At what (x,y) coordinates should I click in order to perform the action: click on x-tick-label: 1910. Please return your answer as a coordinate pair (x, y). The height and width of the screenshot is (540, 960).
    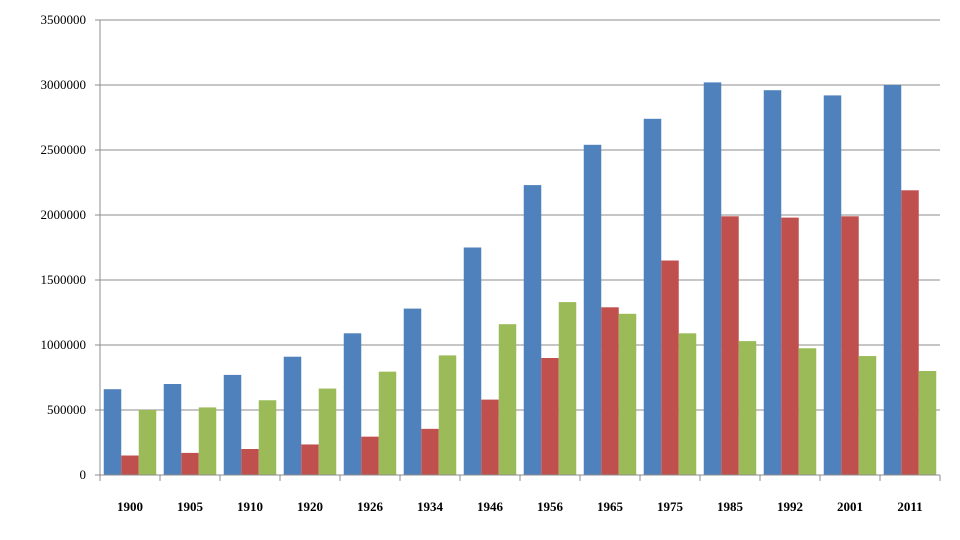
    Looking at the image, I should click on (250, 506).